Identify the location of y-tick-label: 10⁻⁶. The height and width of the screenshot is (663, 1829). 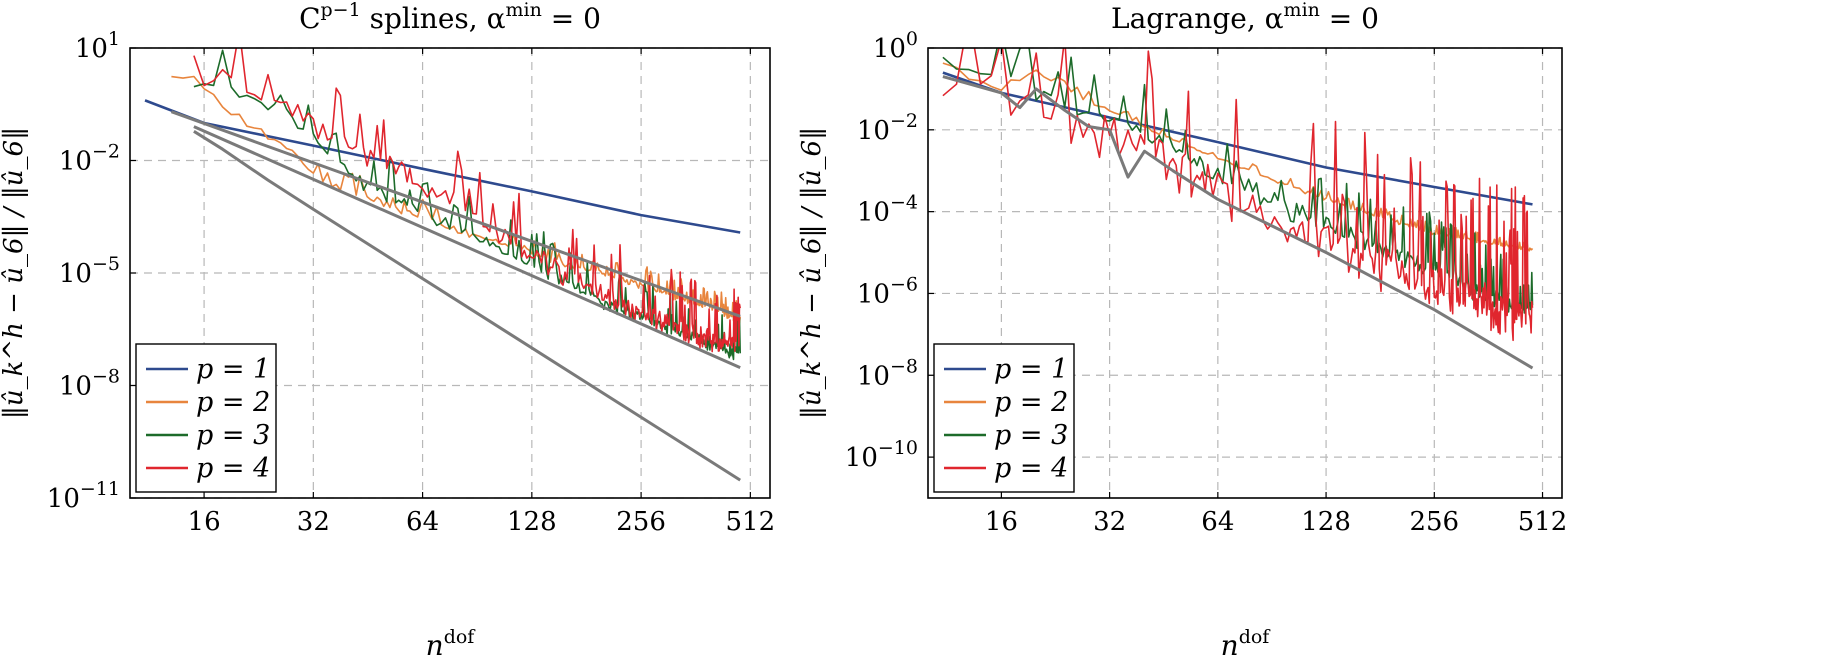
(887, 291).